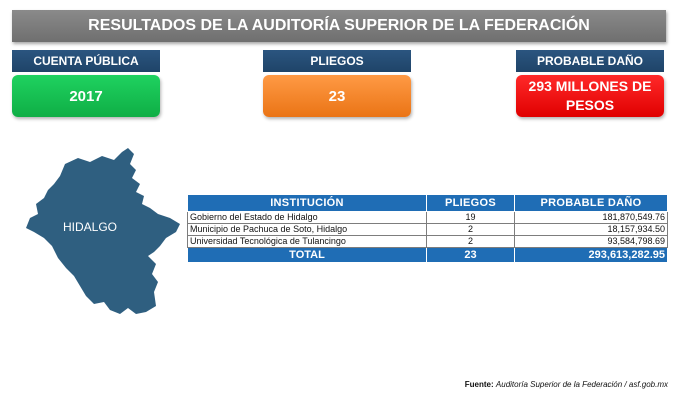 The image size is (680, 418). I want to click on kpi-pliegos: PLIEGOS 23, so click(337, 83).